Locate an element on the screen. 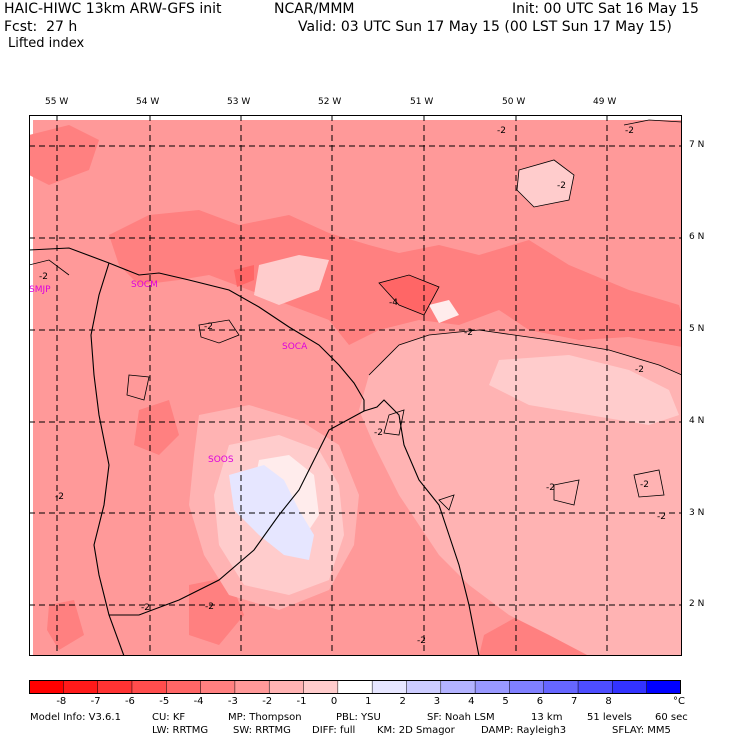 This screenshot has height=740, width=740. footer-damp: DAMP: Rayleigh3 is located at coordinates (524, 730).